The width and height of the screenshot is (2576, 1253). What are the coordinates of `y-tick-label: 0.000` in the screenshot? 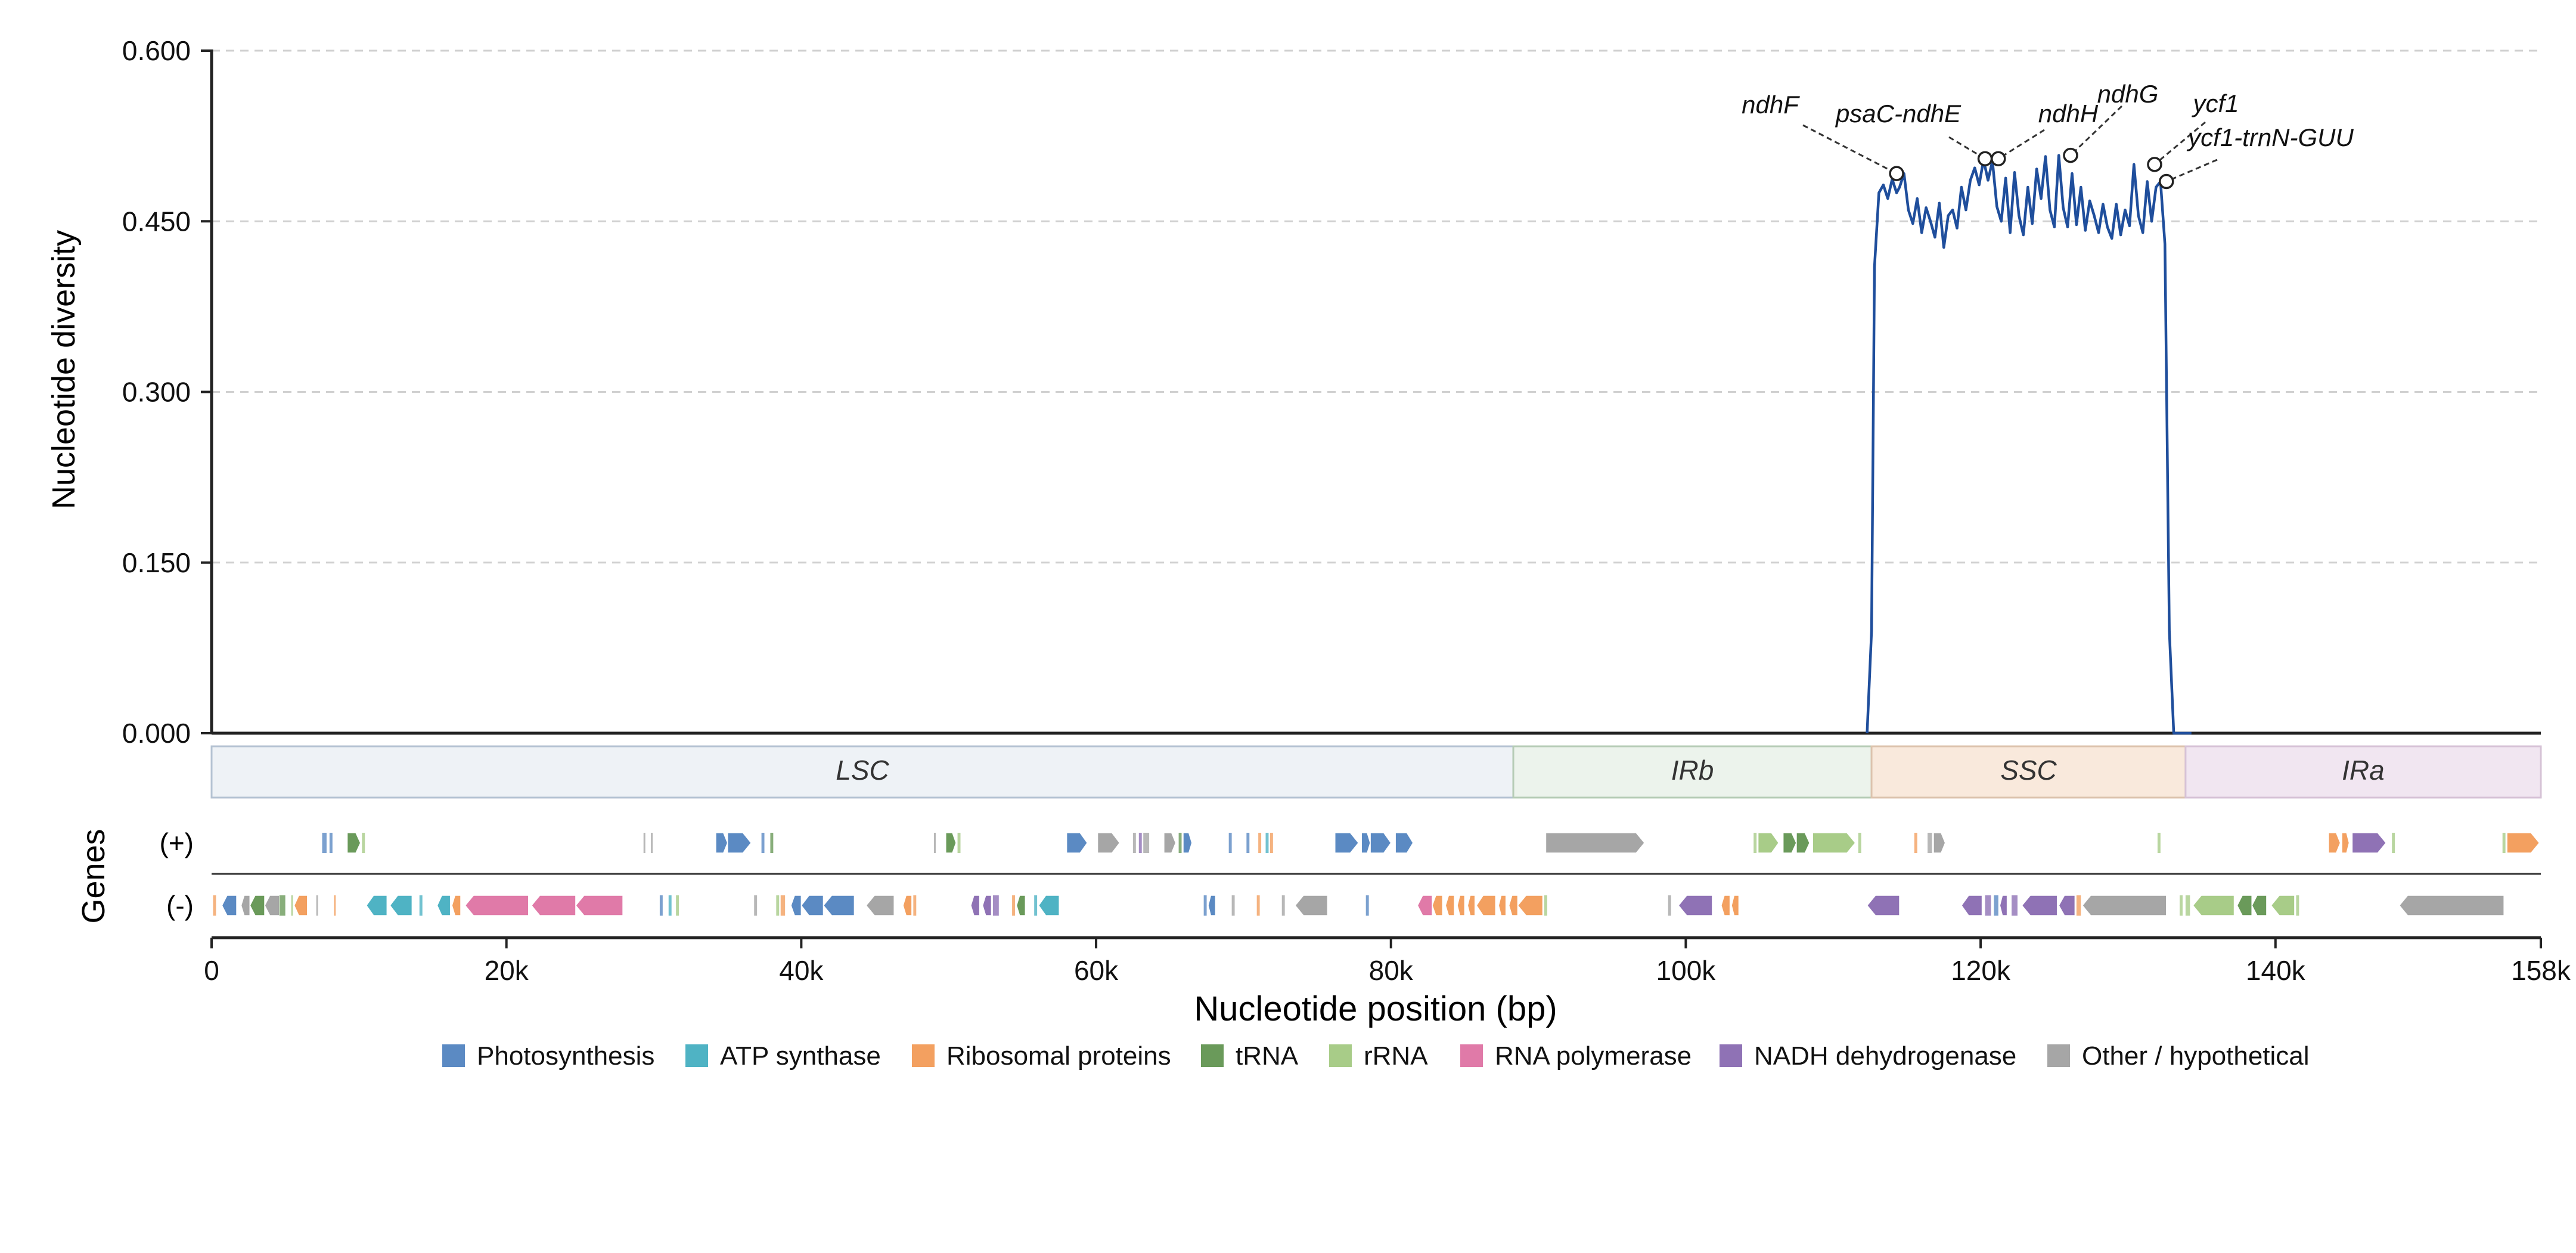 It's located at (157, 733).